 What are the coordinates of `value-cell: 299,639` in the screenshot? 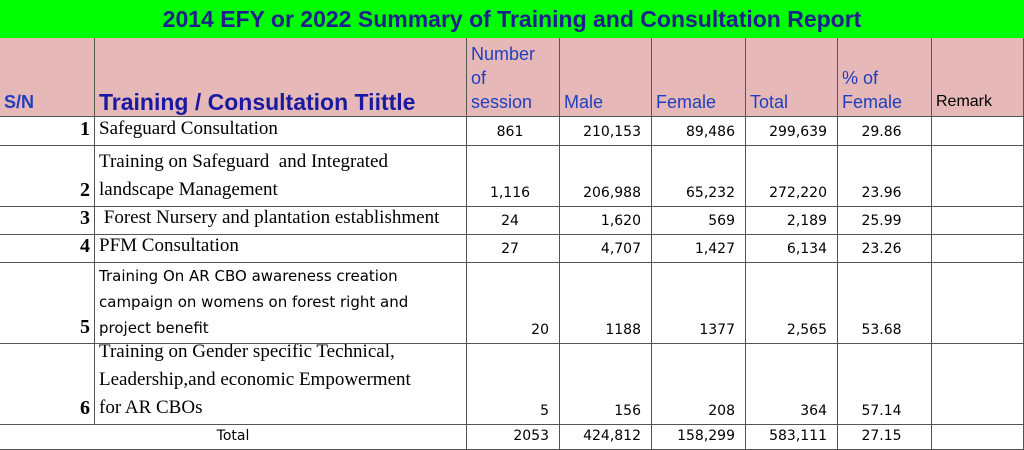 It's located at (792, 131).